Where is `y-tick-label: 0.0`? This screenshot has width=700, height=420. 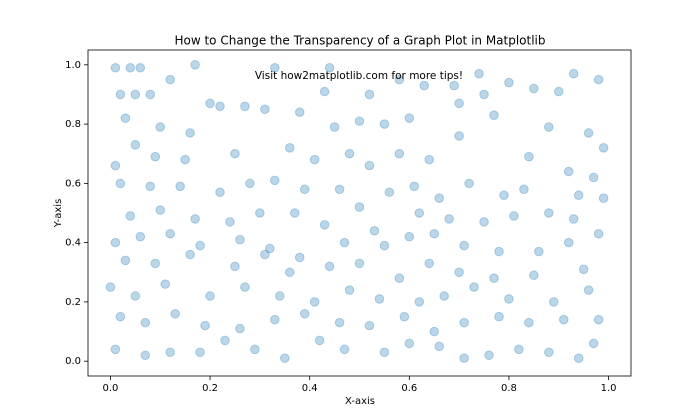 y-tick-label: 0.0 is located at coordinates (73, 361).